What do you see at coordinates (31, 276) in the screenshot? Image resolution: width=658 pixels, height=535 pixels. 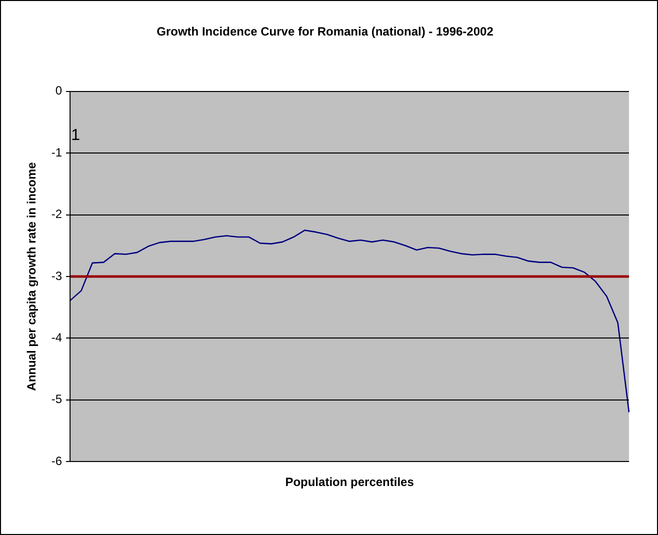 I see `y-axis-title: Annual per capita growth rate in income` at bounding box center [31, 276].